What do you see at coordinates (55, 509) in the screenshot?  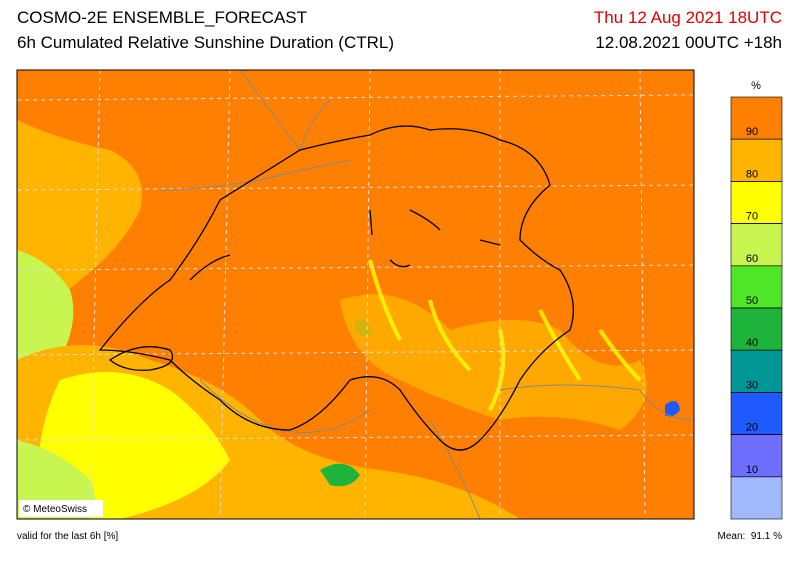 I see `credit: © MeteoSwiss` at bounding box center [55, 509].